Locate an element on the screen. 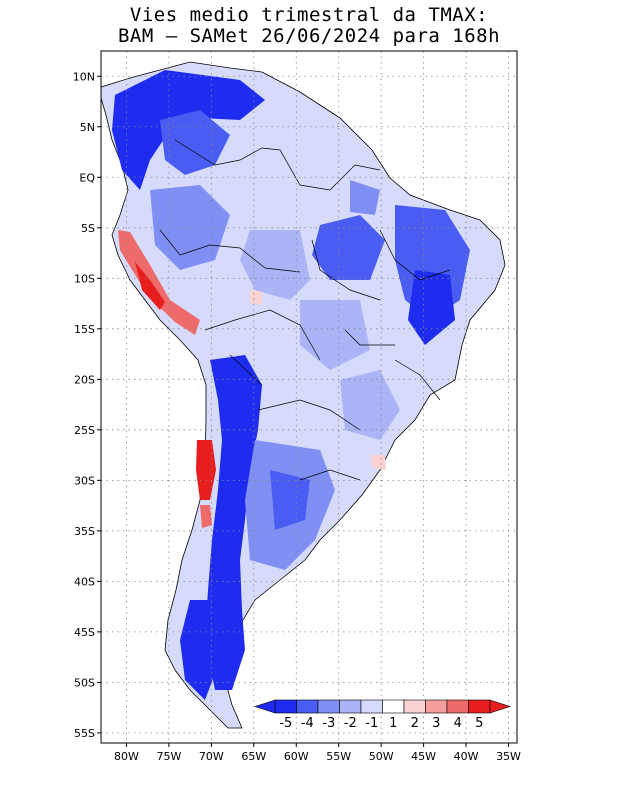 This screenshot has height=800, width=618. colorbar-label: -5 is located at coordinates (285, 723).